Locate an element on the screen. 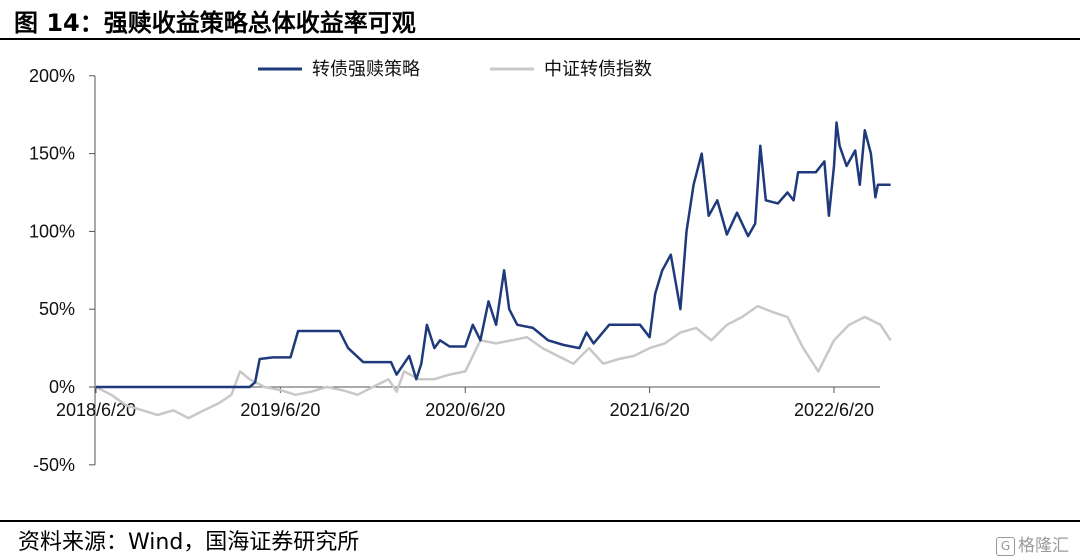 Image resolution: width=1080 pixels, height=557 pixels. watermark-text: 格隆汇 is located at coordinates (1043, 546).